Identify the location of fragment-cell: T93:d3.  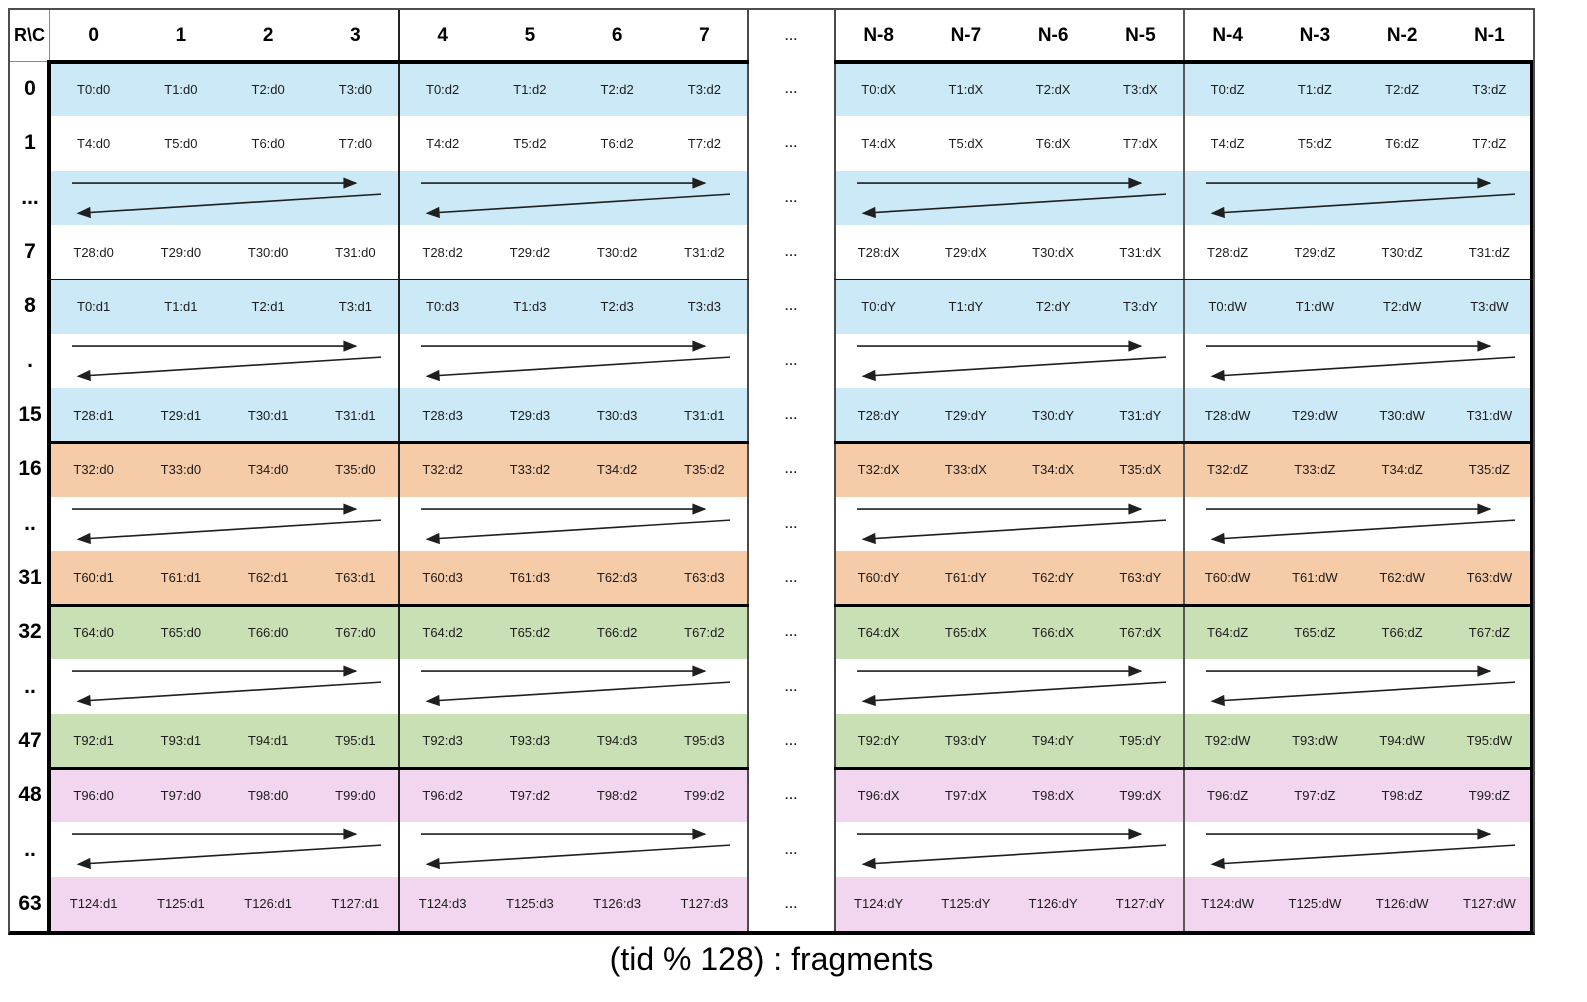
(530, 741).